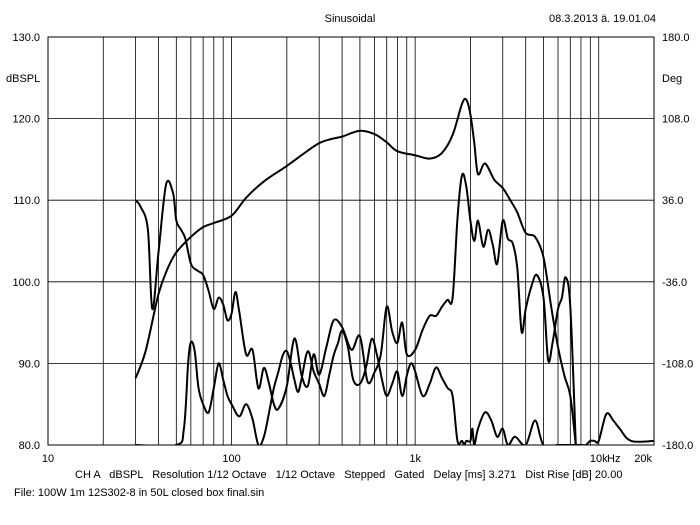 The image size is (700, 525). Describe the element at coordinates (676, 38) in the screenshot. I see `y2-tick-label: 180.0` at that location.